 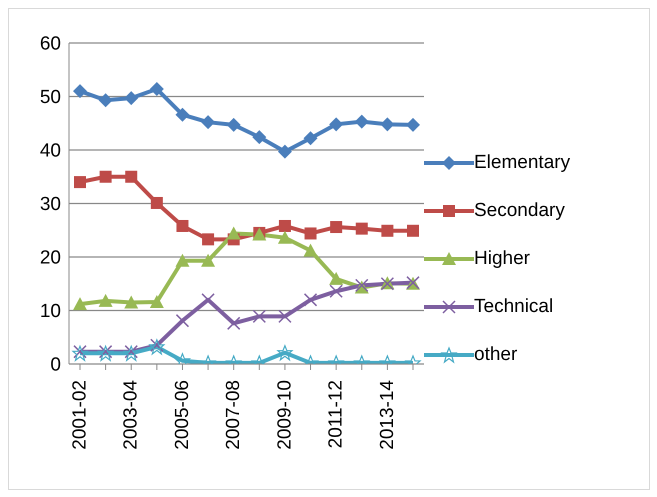 I want to click on x-tick-label: 2003-04, so click(x=131, y=415).